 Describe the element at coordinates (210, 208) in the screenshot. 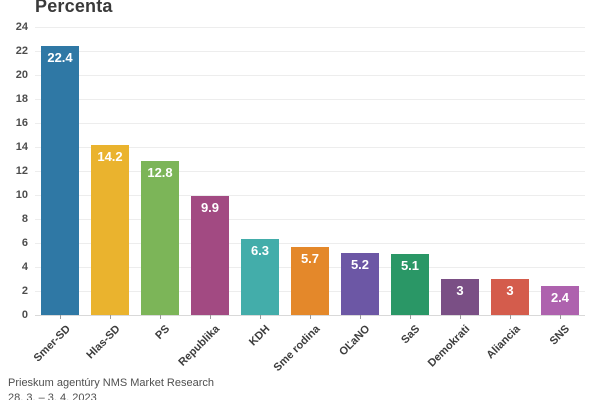

I see `bar-value-label: 9.9` at that location.